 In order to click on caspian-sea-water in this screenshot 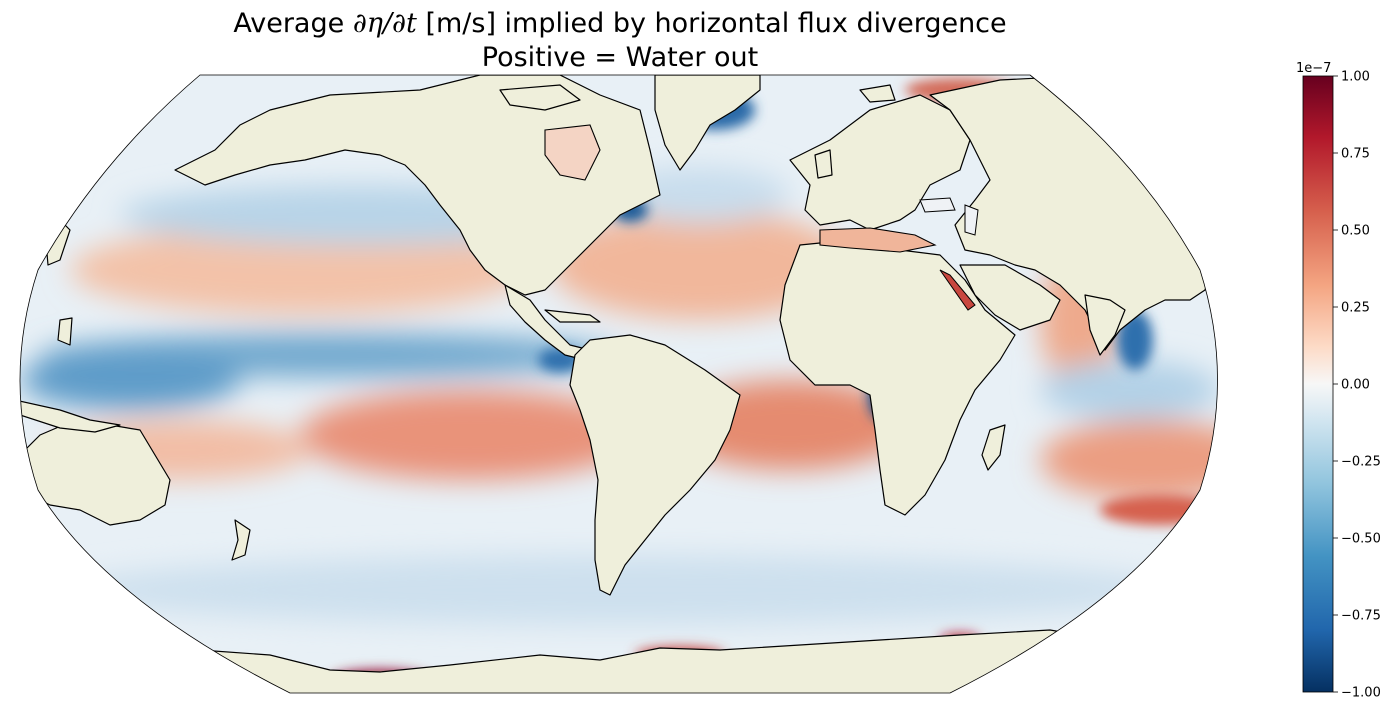, I will do `click(971, 220)`.